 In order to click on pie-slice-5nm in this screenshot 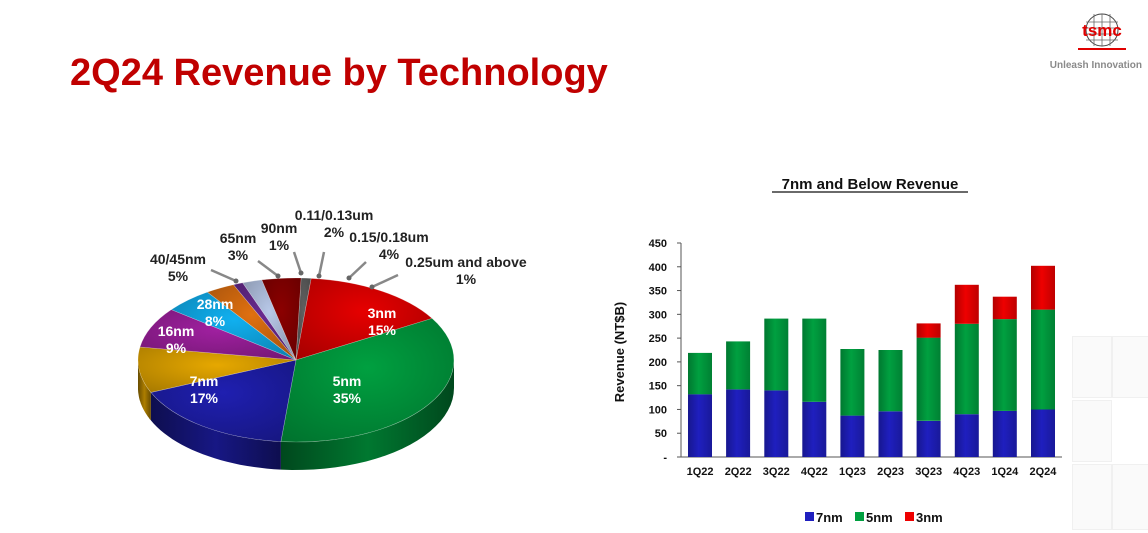, I will do `click(367, 380)`.